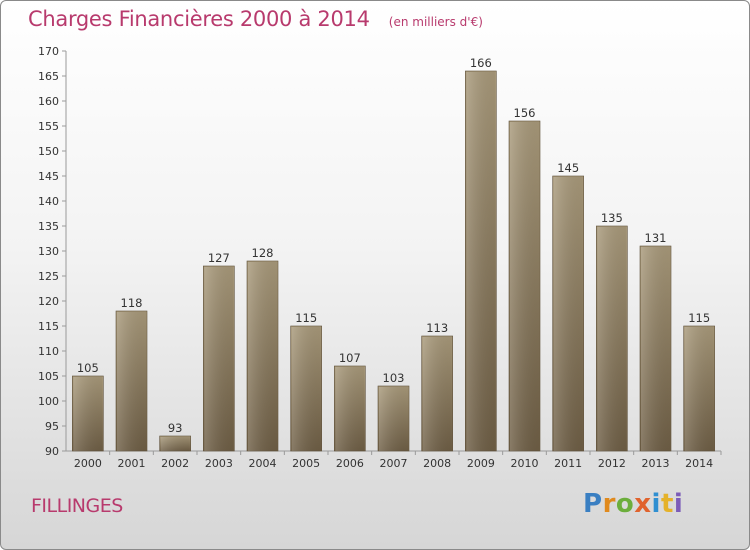  What do you see at coordinates (350, 463) in the screenshot?
I see `x-tick-label-2006: 2006` at bounding box center [350, 463].